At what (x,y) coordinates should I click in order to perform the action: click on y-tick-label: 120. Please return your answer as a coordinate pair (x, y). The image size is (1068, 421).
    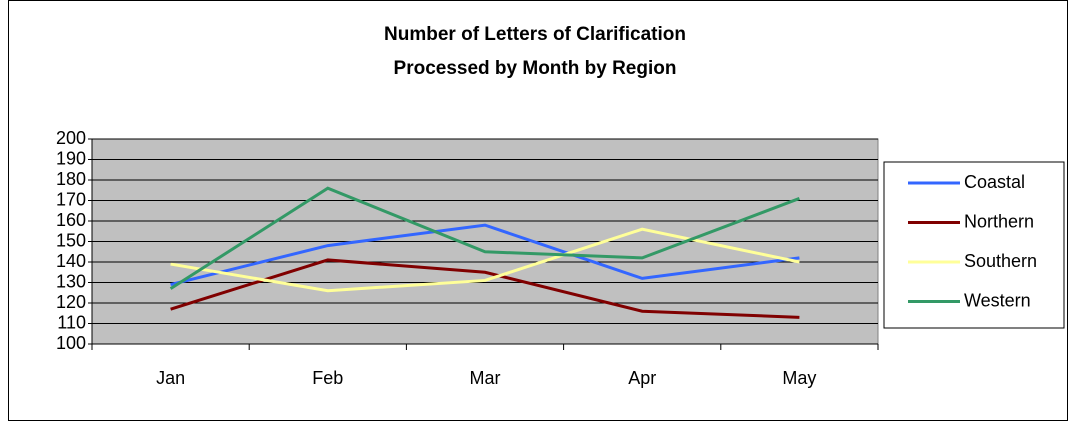
    Looking at the image, I should click on (71, 302).